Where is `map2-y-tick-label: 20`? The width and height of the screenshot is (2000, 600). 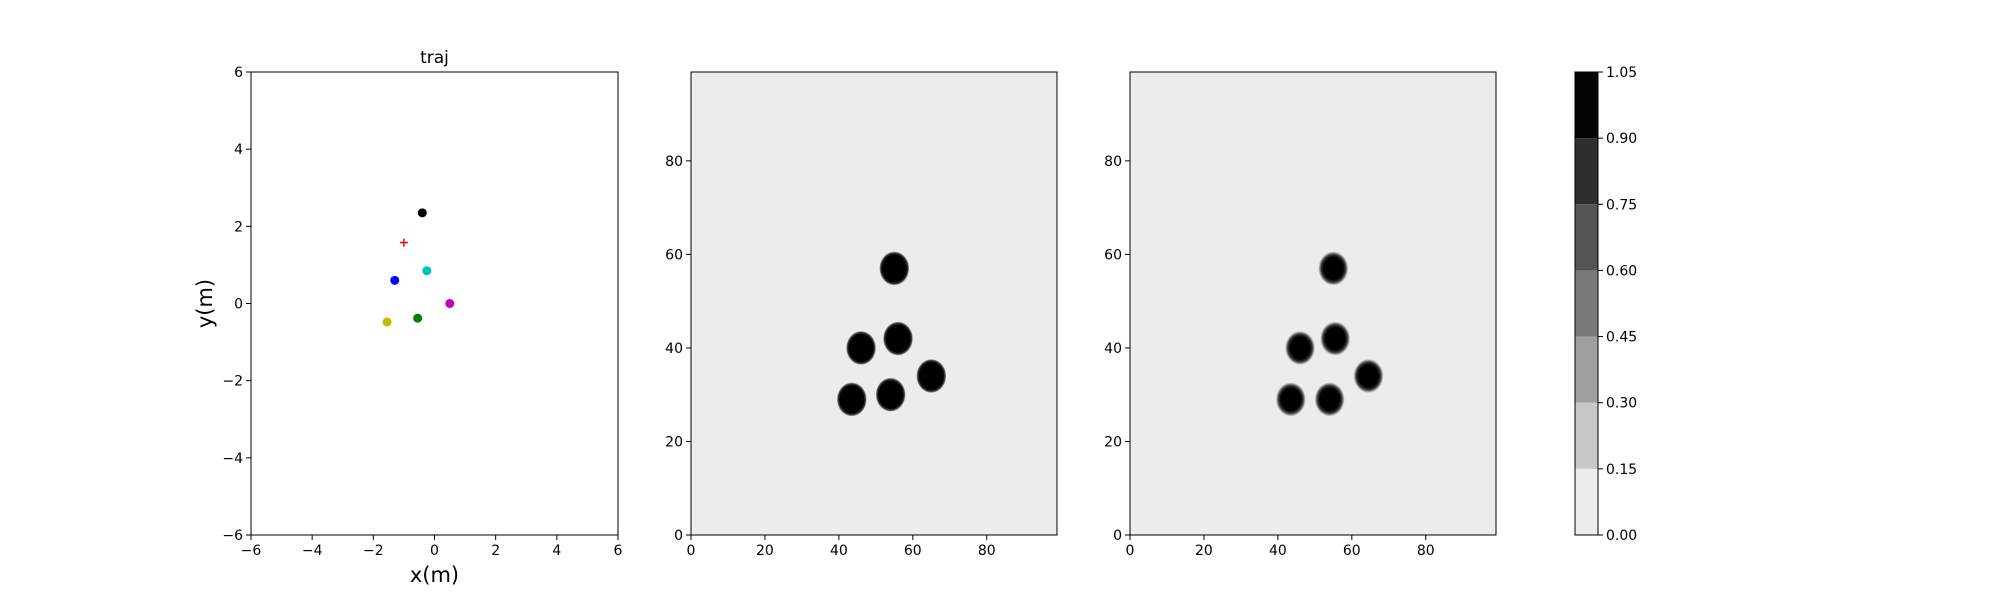
map2-y-tick-label: 20 is located at coordinates (1113, 442).